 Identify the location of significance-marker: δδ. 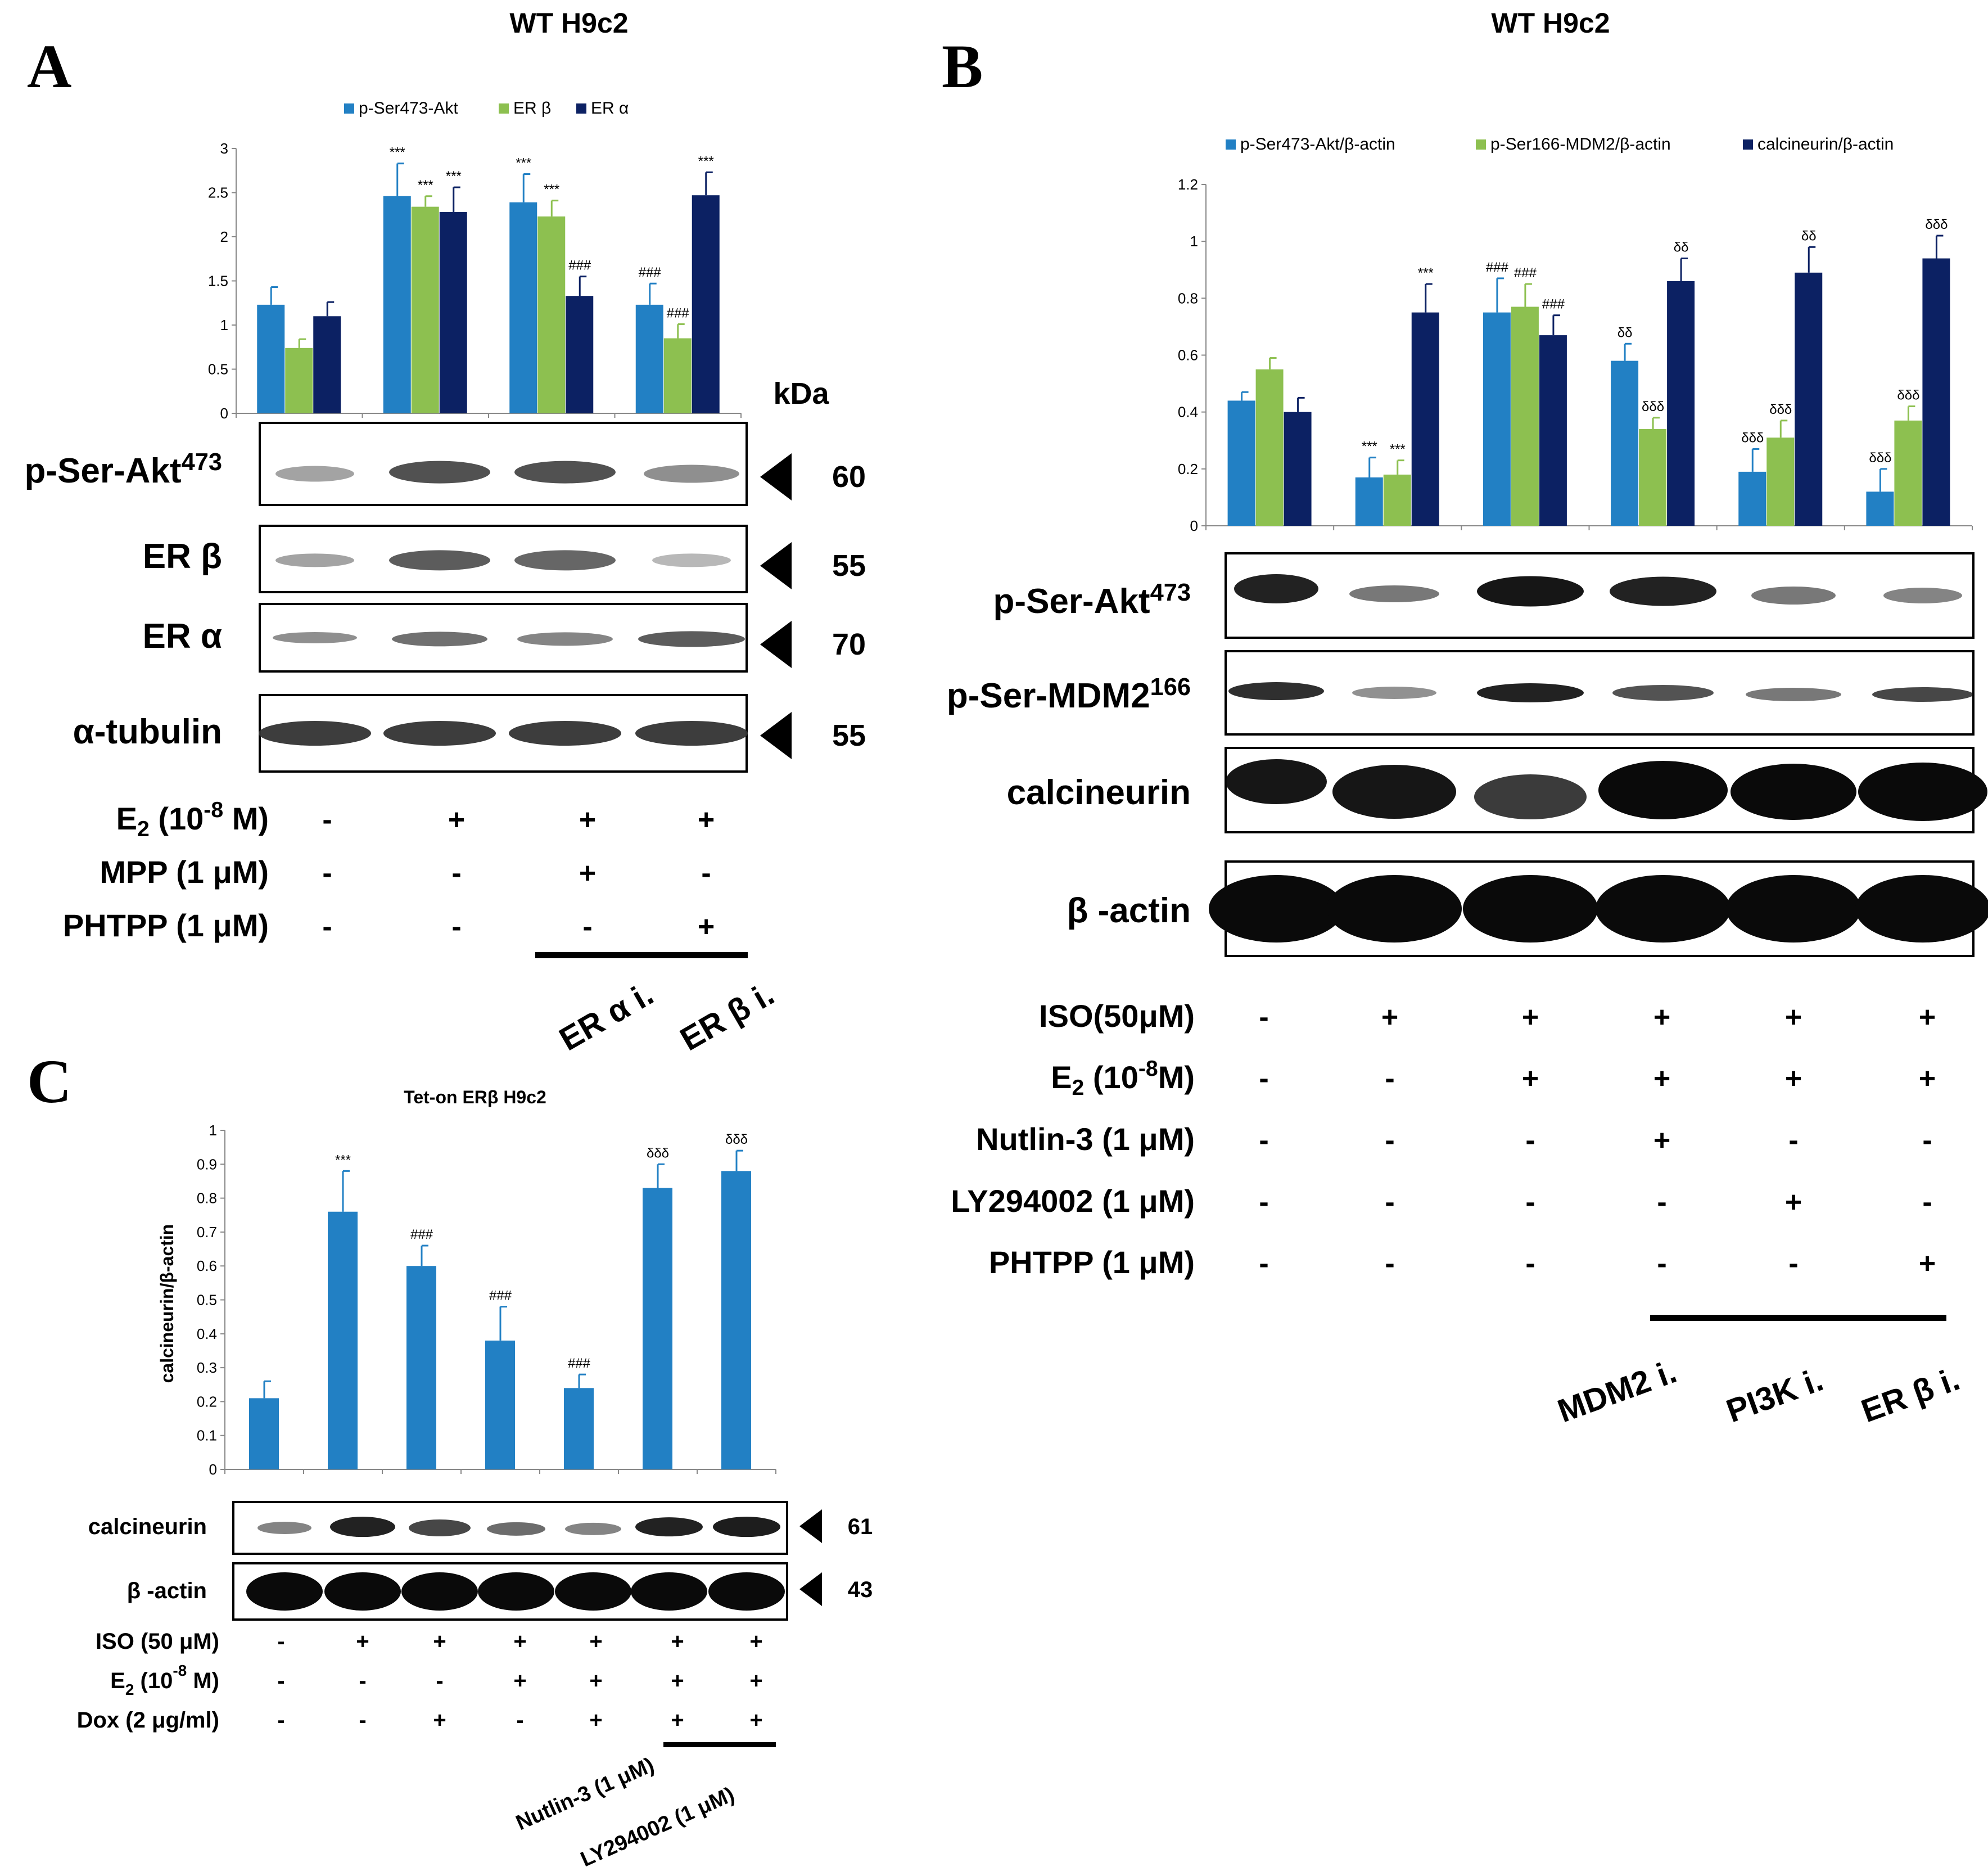
(1809, 235).